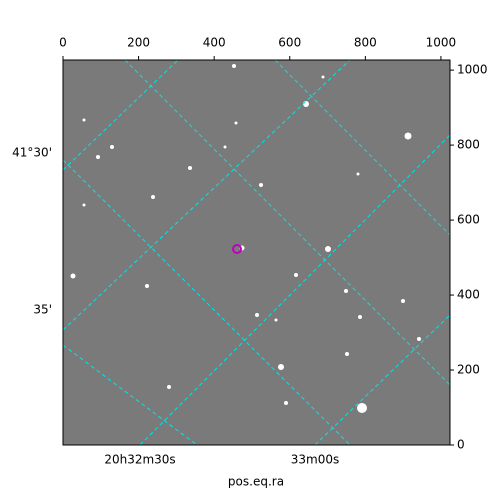 The image size is (500, 504). I want to click on y-tick-label: 800, so click(468, 145).